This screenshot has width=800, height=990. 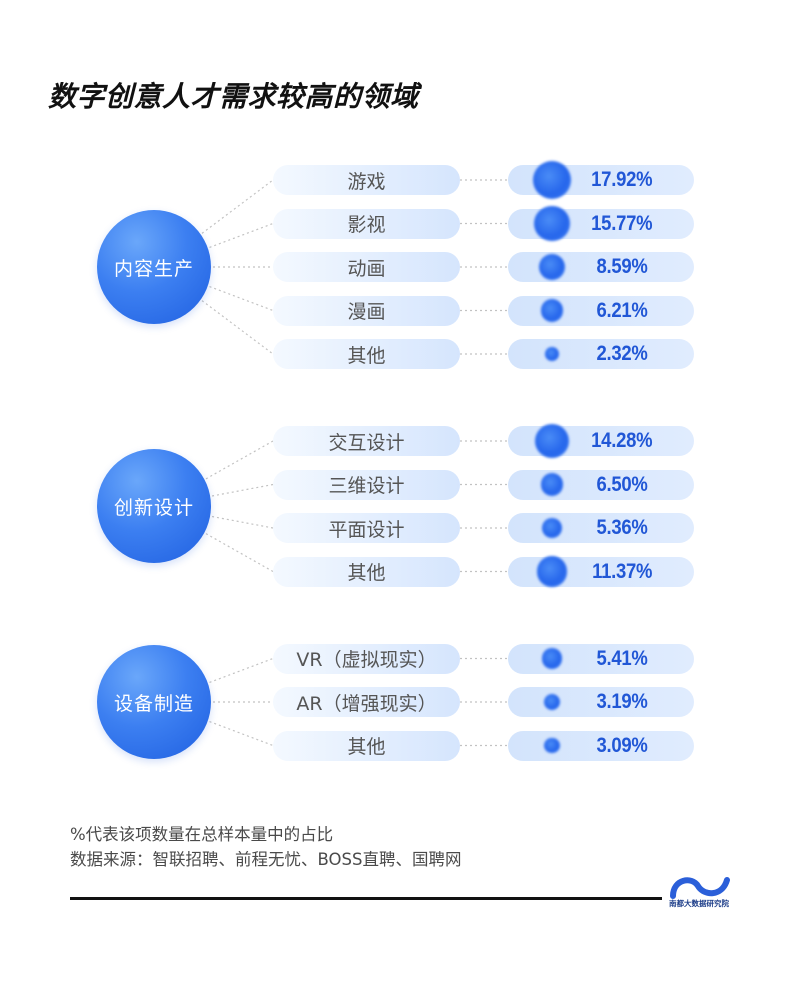 I want to click on group-circle: 创新设计, so click(x=154, y=506).